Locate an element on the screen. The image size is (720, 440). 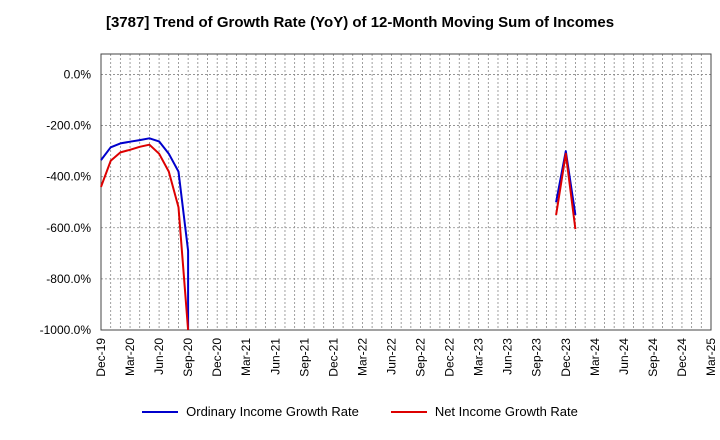
legend-label-ordinary: Ordinary Income Growth Rate is located at coordinates (272, 411).